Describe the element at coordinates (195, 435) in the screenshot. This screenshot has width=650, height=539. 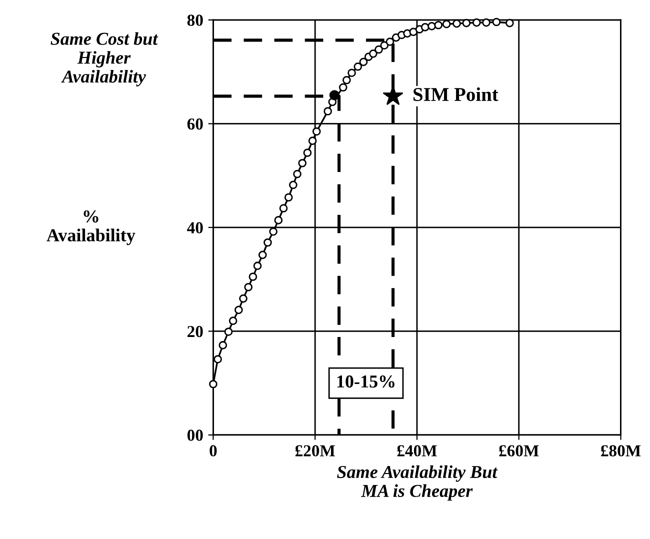
I see `y-tick-label: 00` at that location.